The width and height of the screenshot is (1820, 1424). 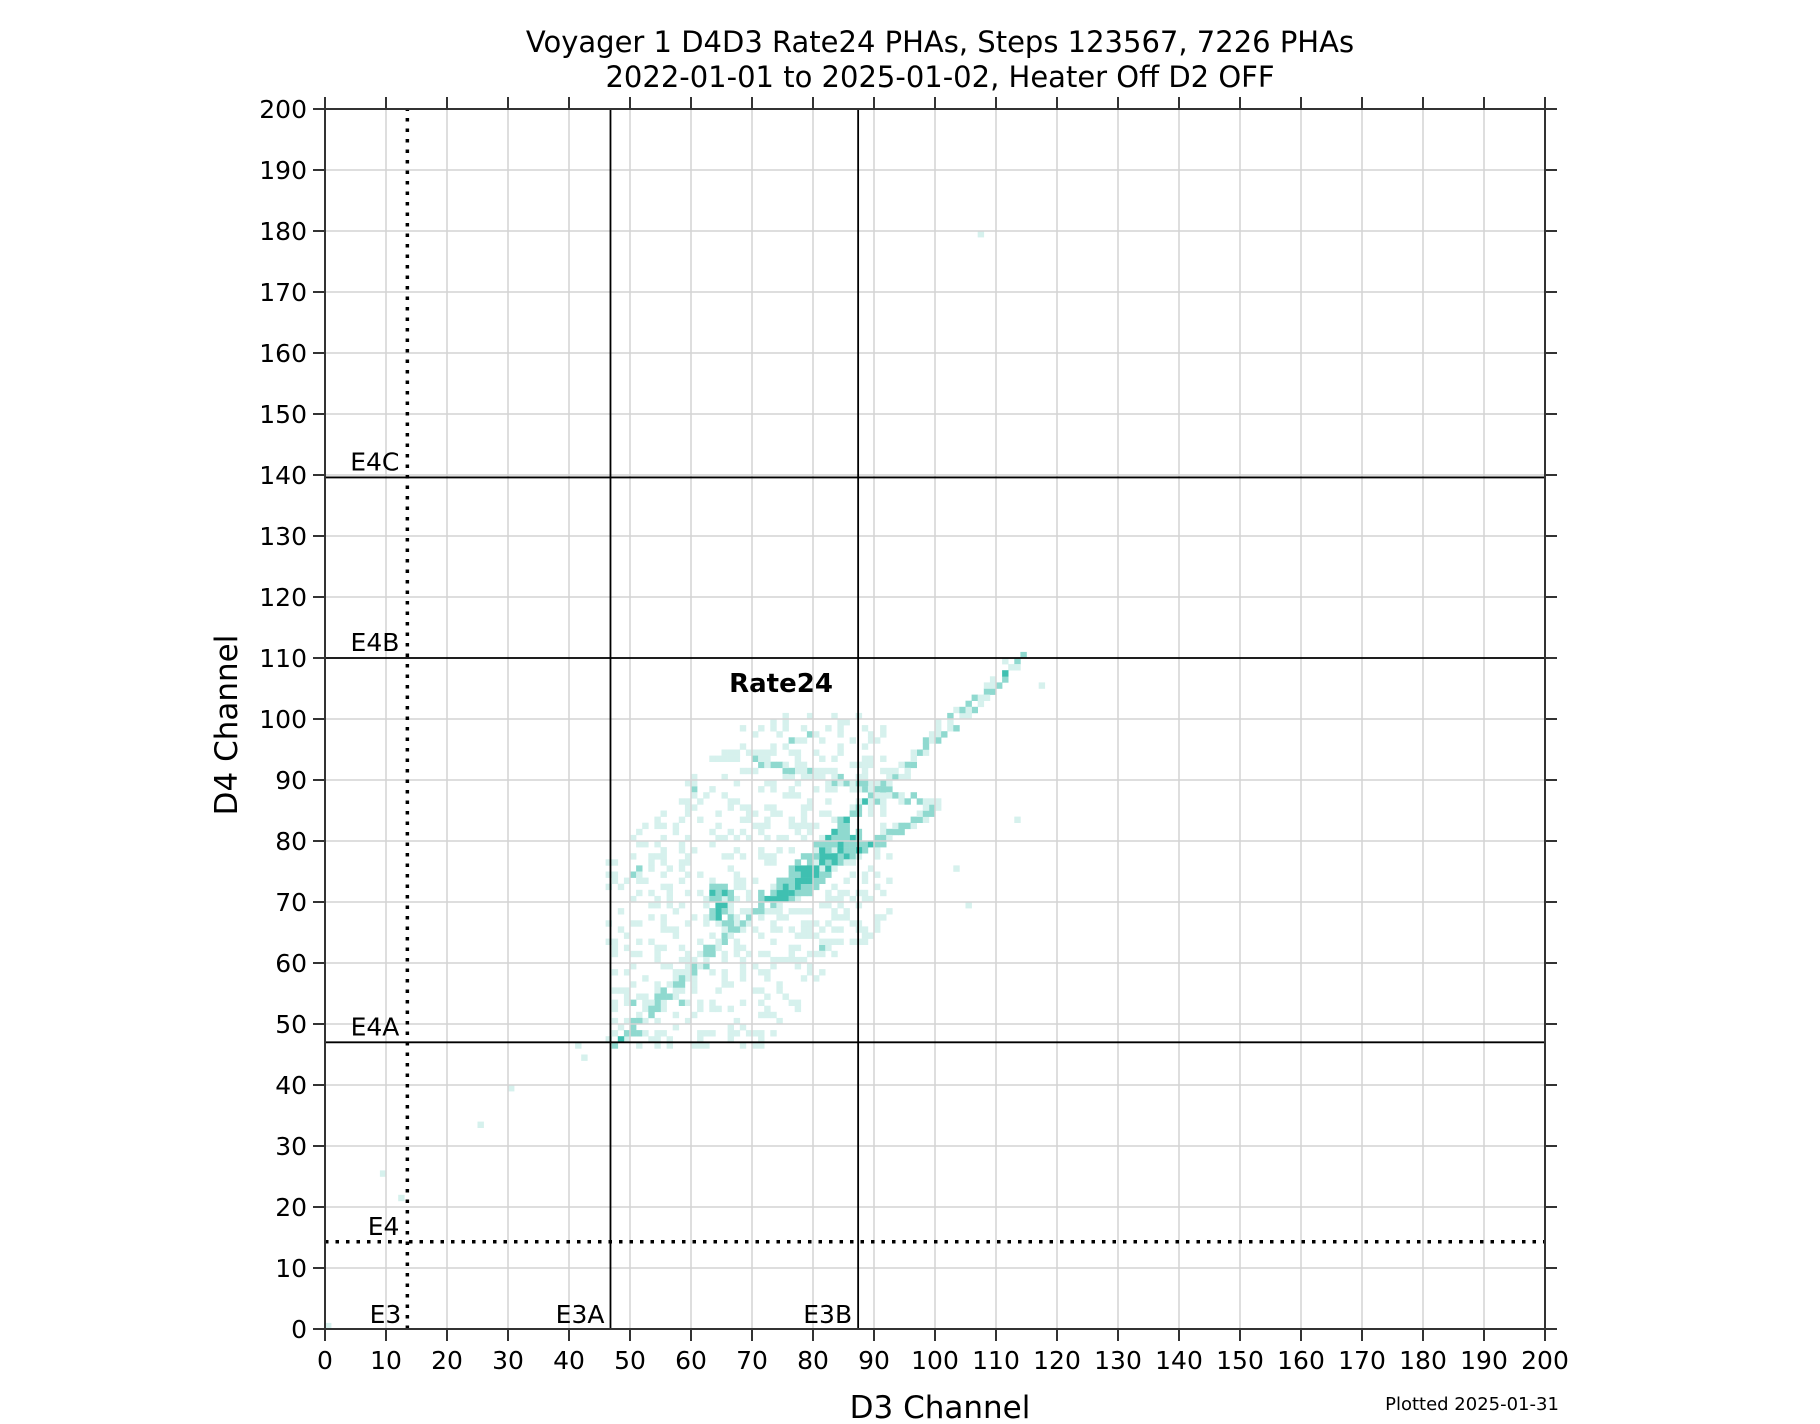 What do you see at coordinates (283, 109) in the screenshot?
I see `y-tick-label: 200` at bounding box center [283, 109].